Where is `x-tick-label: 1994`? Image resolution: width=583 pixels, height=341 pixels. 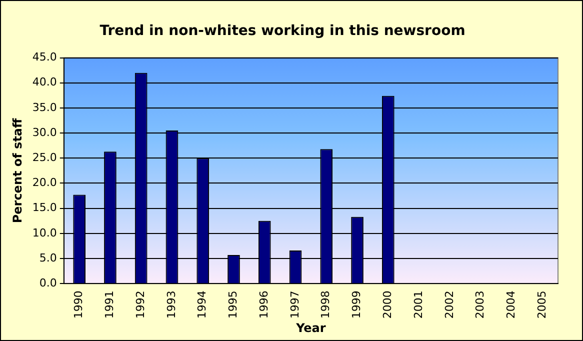
x-tick-label: 1994 is located at coordinates (202, 304).